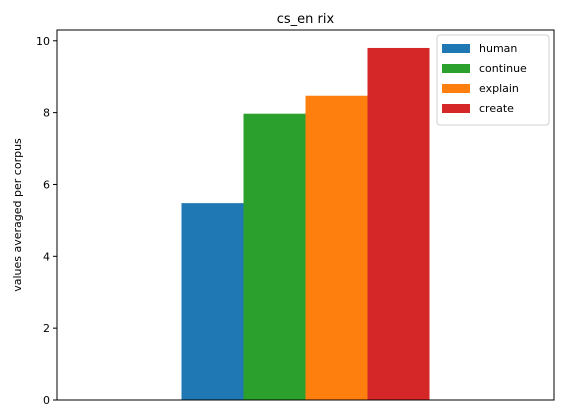 The image size is (563, 418). I want to click on bar-create, so click(398, 223).